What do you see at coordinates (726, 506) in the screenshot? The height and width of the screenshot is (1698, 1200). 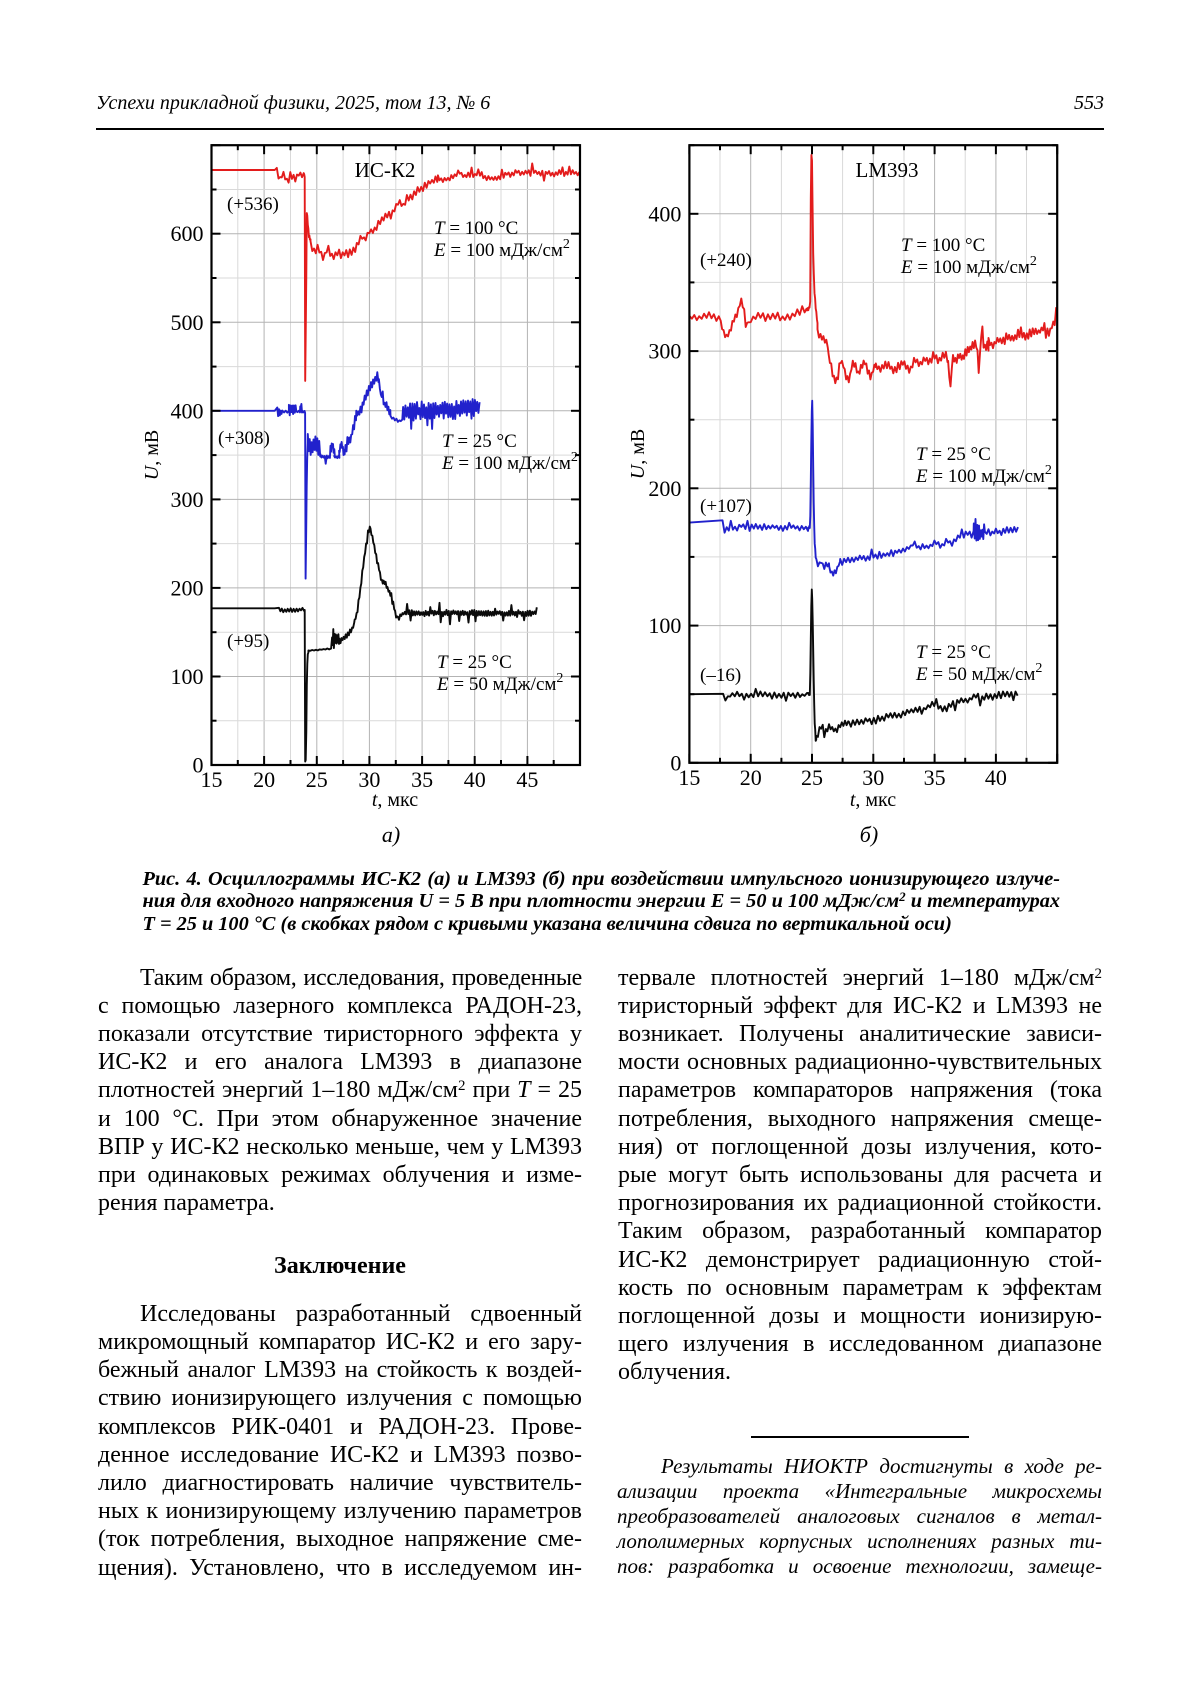 I see `svg-text: (+107)` at bounding box center [726, 506].